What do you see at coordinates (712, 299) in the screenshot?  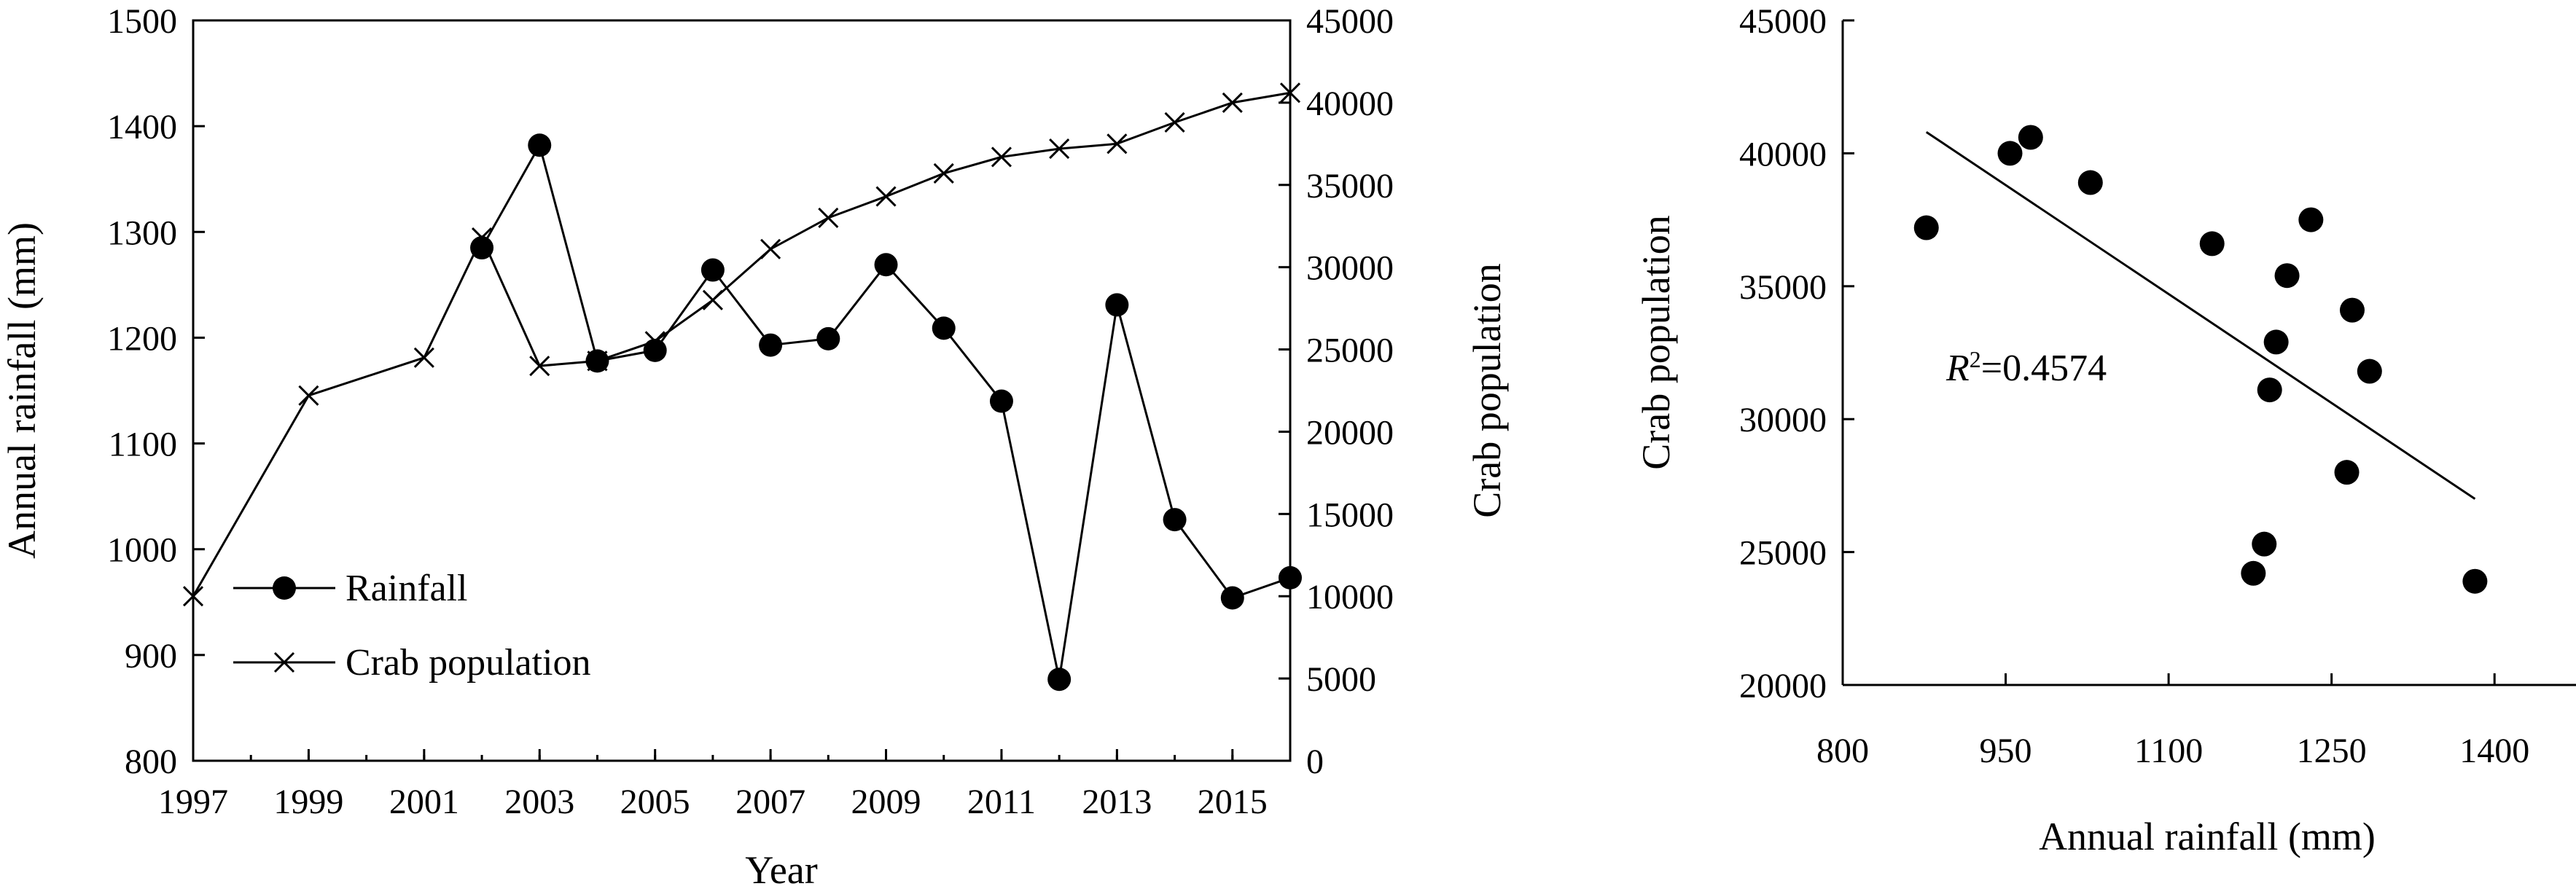 I see `crab-point-2006` at bounding box center [712, 299].